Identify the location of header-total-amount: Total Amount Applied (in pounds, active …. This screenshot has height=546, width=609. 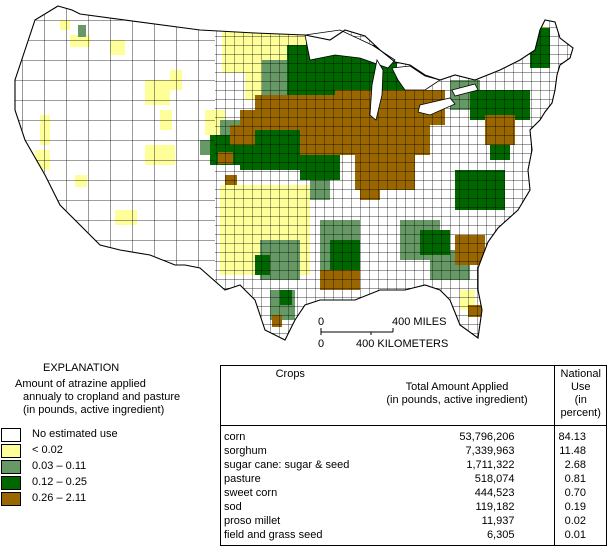
(457, 395).